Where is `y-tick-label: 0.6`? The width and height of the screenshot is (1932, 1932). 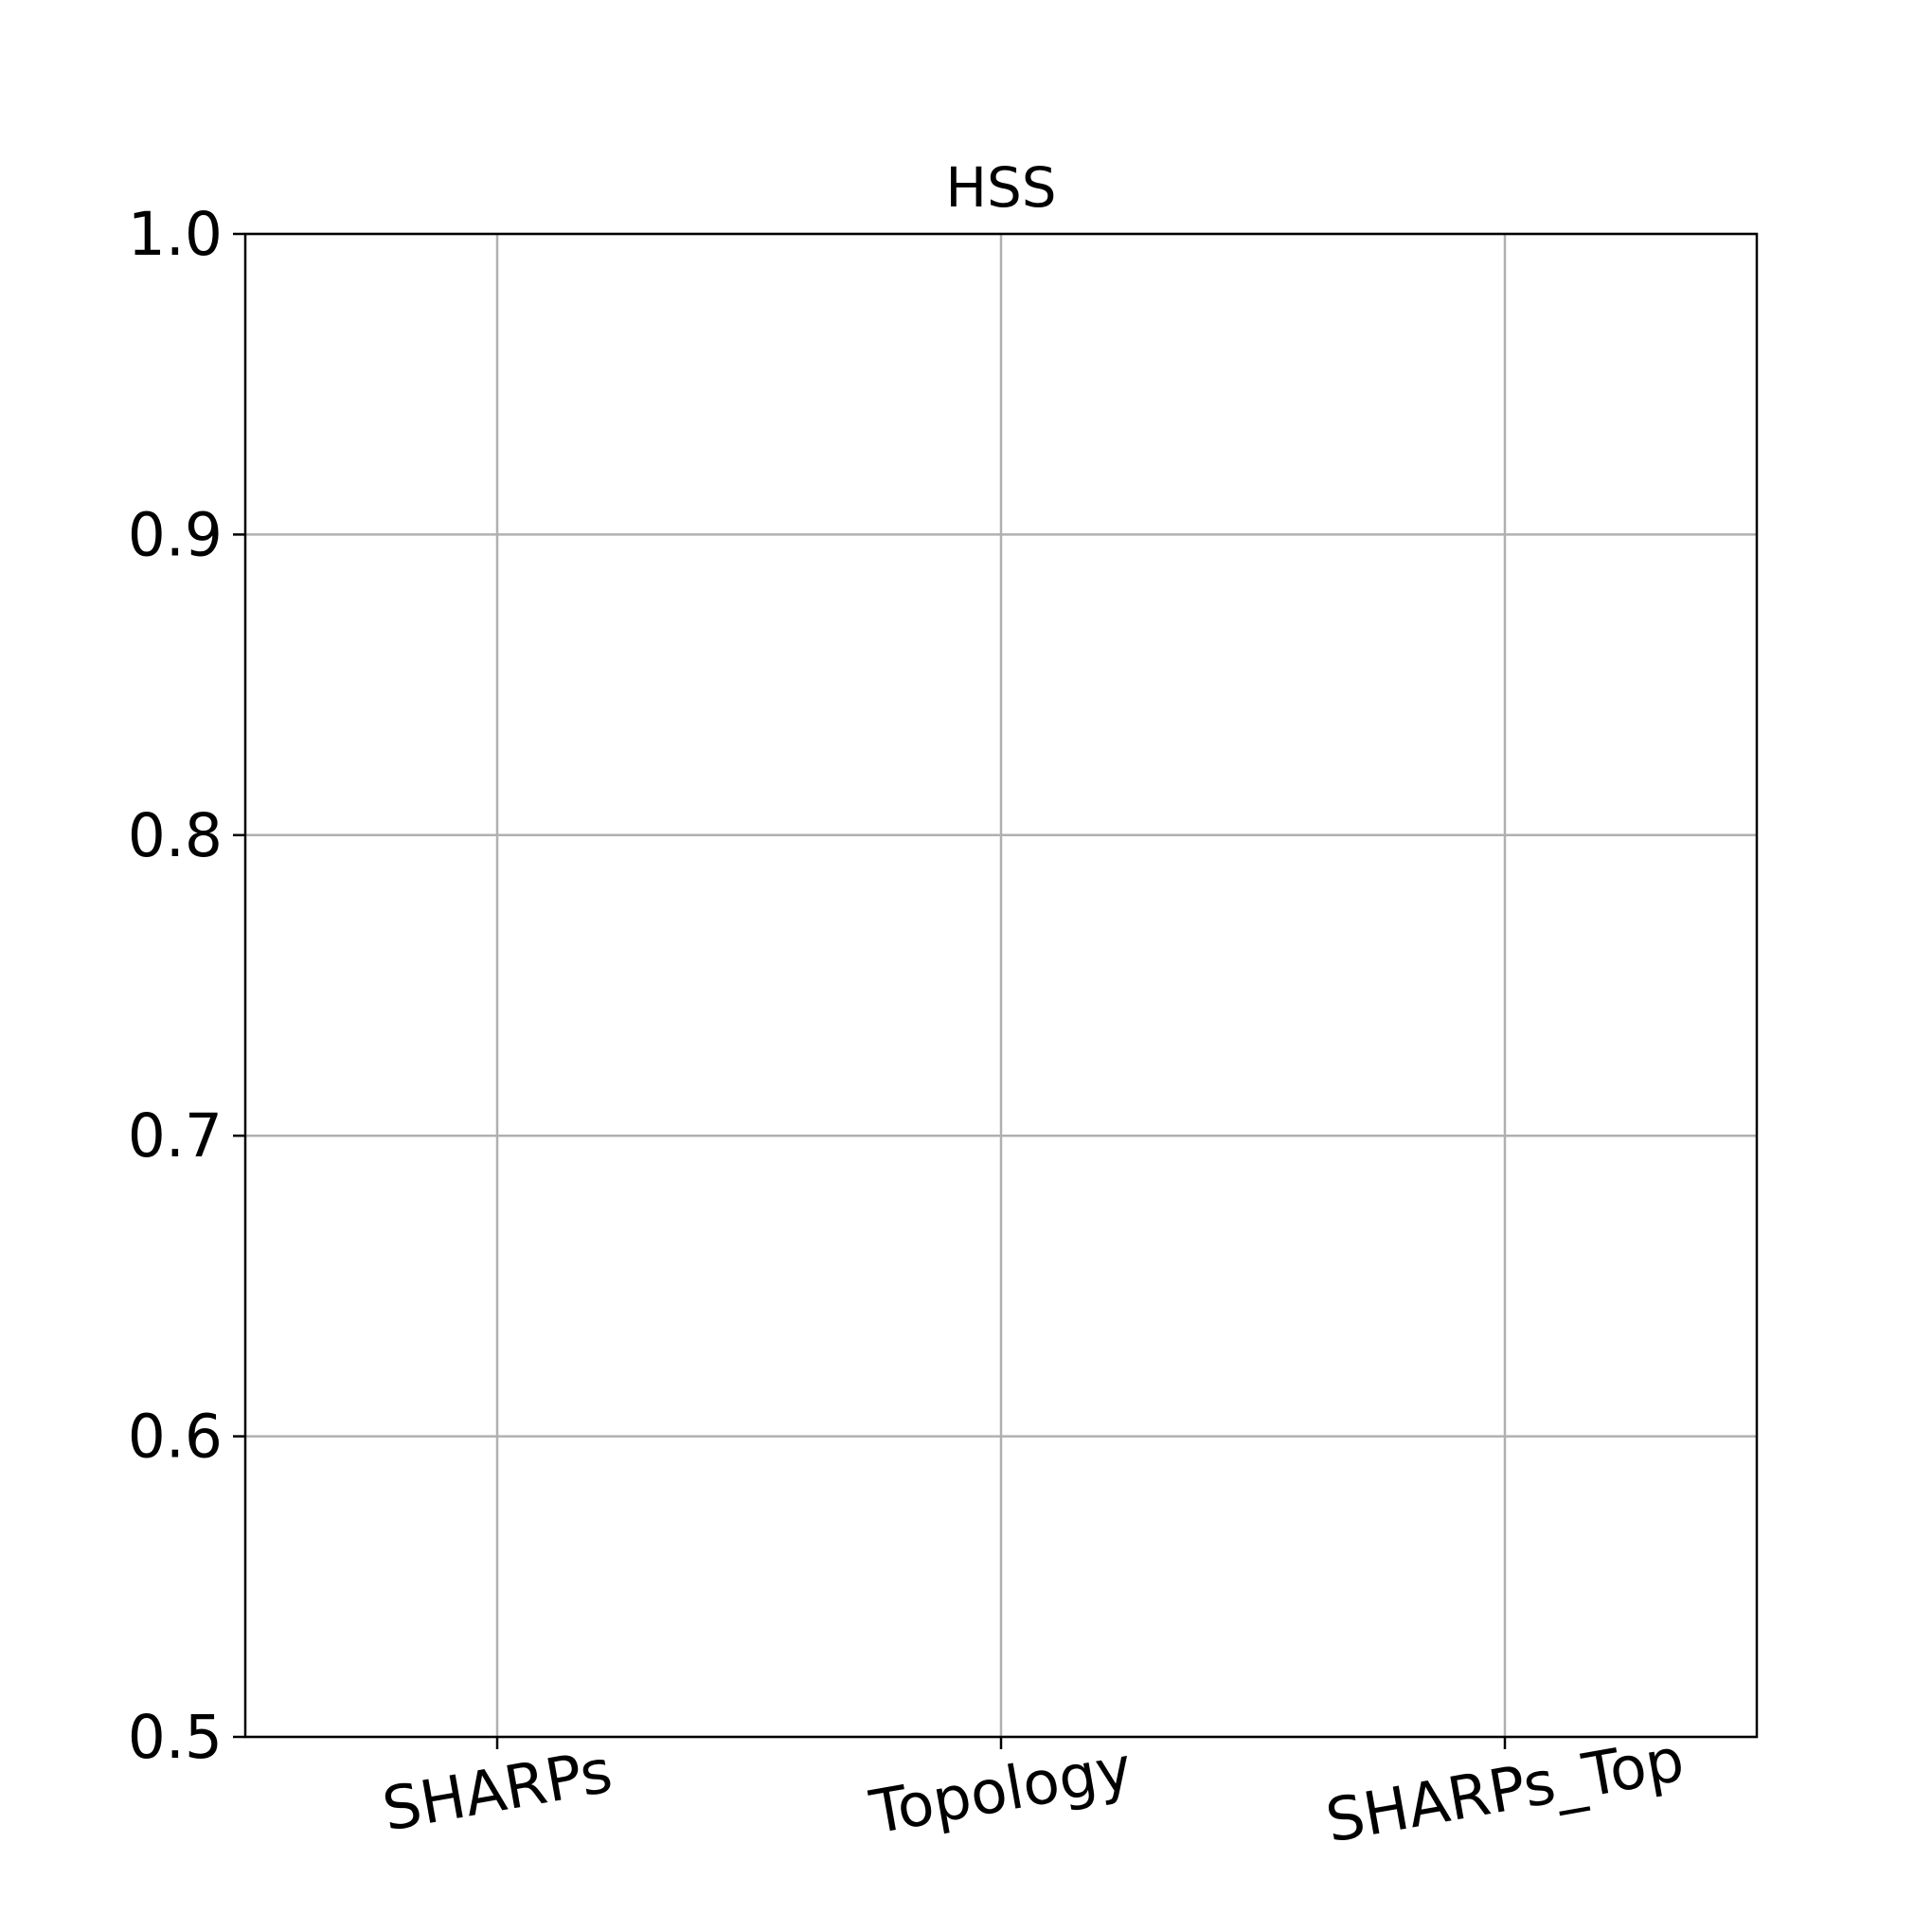 y-tick-label: 0.6 is located at coordinates (175, 1437).